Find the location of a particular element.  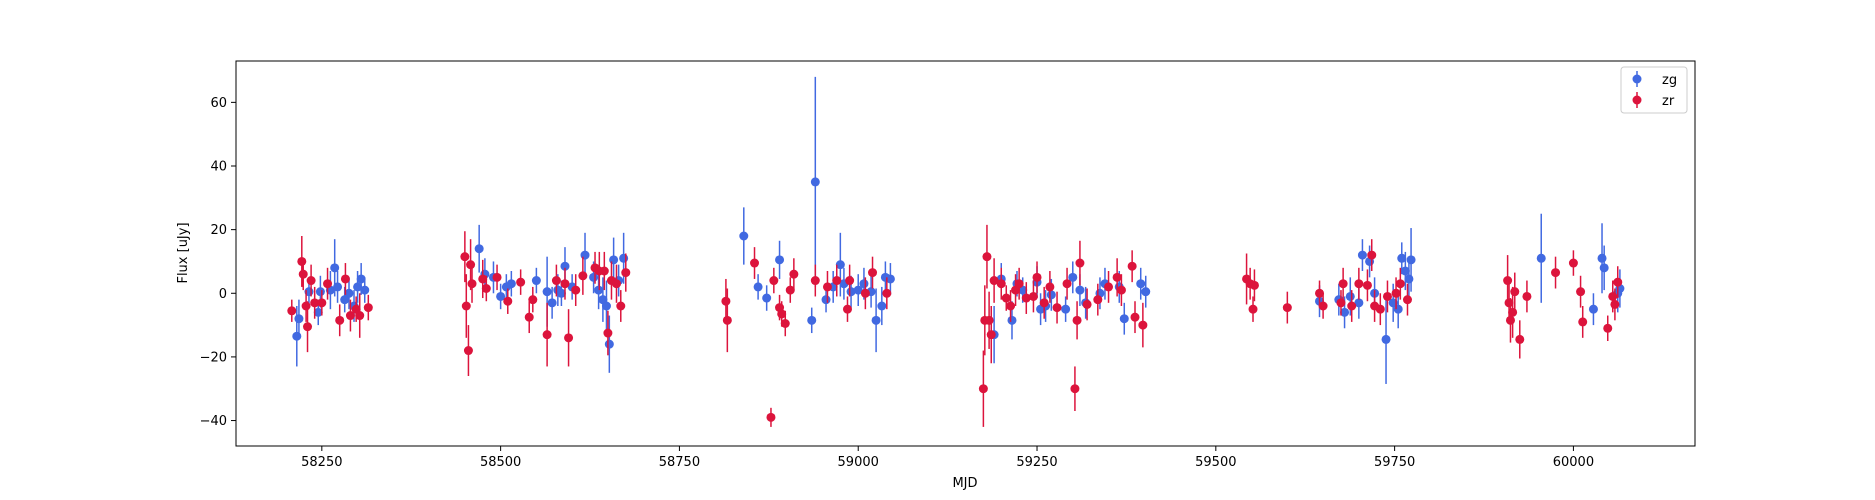

legend-label: zg is located at coordinates (1669, 80).